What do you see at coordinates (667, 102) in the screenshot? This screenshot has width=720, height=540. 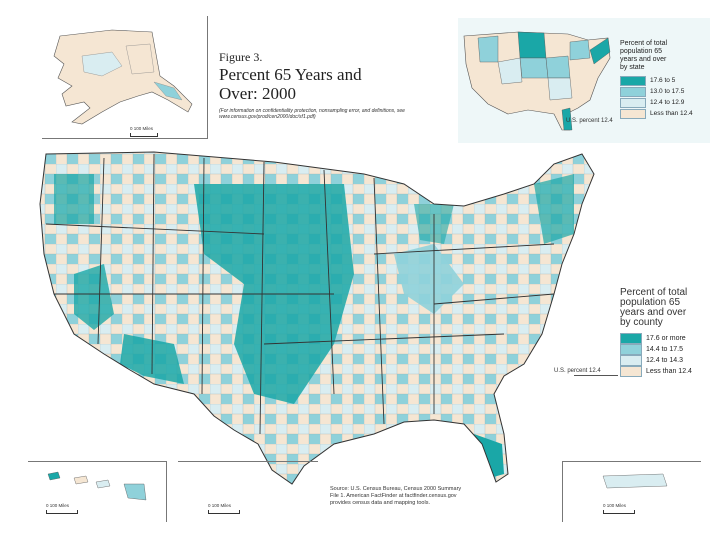 I see `state-legend-label: 12.4 to 12.9` at bounding box center [667, 102].